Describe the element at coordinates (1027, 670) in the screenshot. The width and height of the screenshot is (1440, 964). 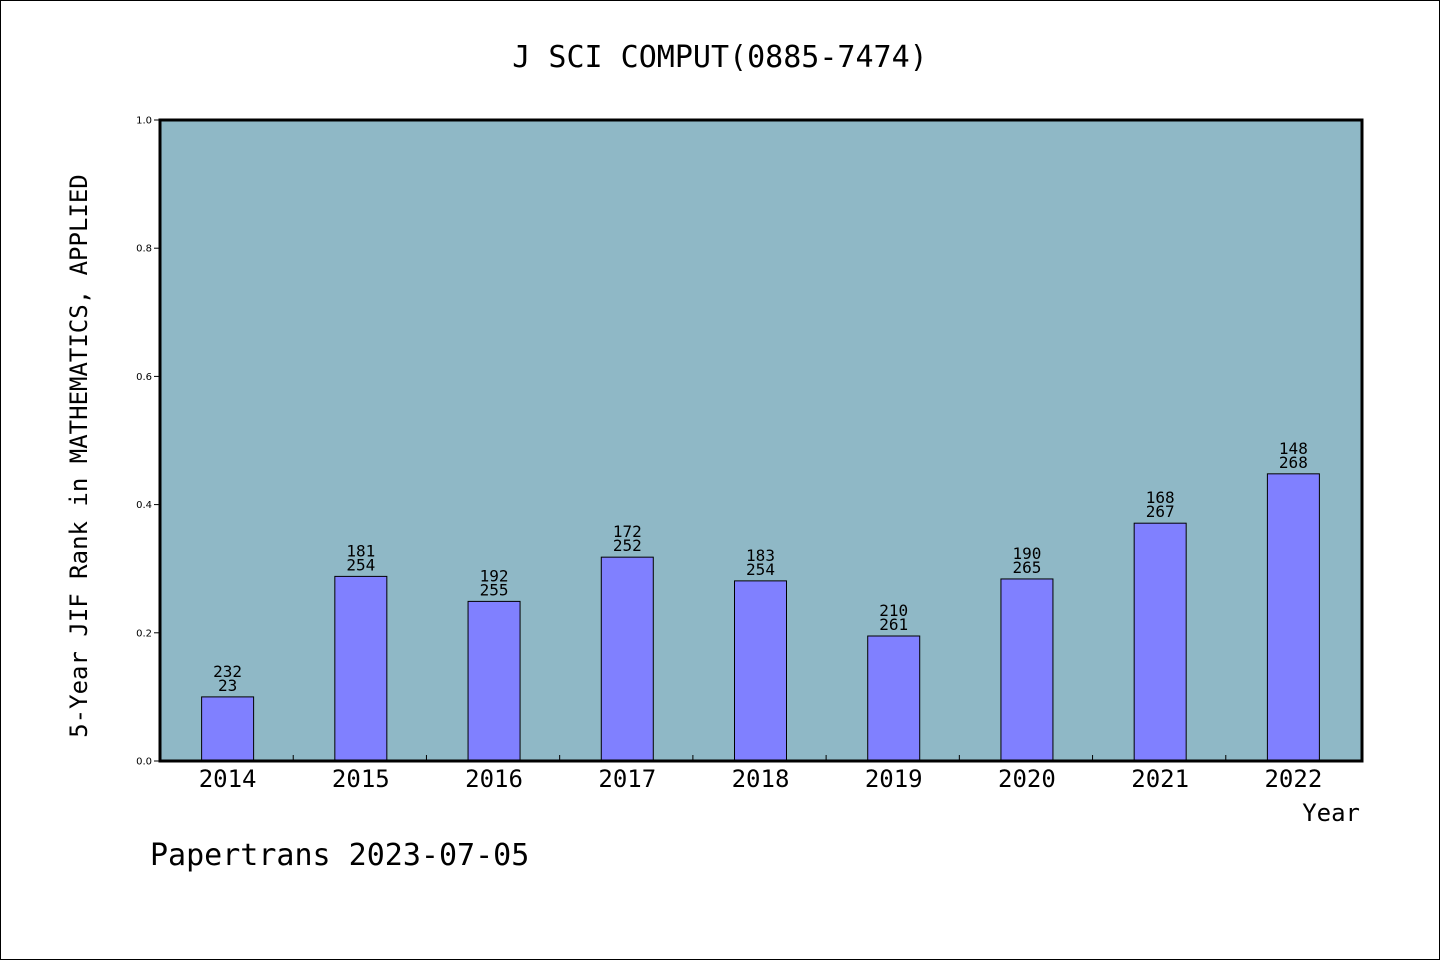
I see `bar-2020` at that location.